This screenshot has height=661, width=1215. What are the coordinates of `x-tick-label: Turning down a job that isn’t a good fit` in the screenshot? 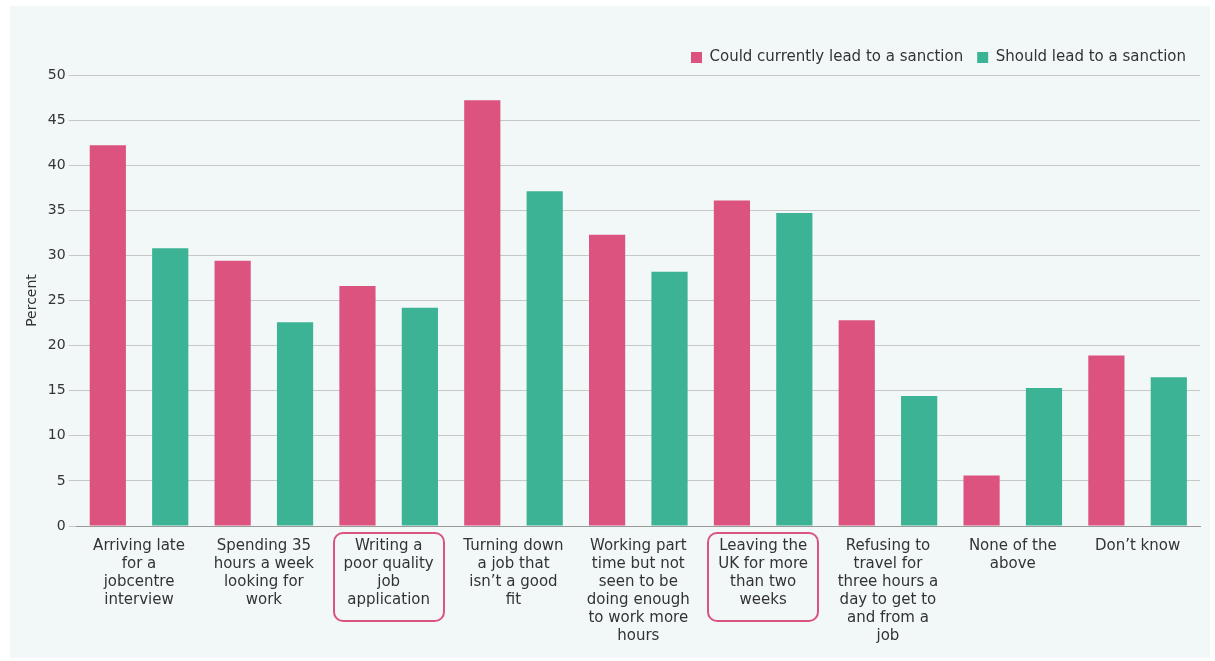 It's located at (513, 571).